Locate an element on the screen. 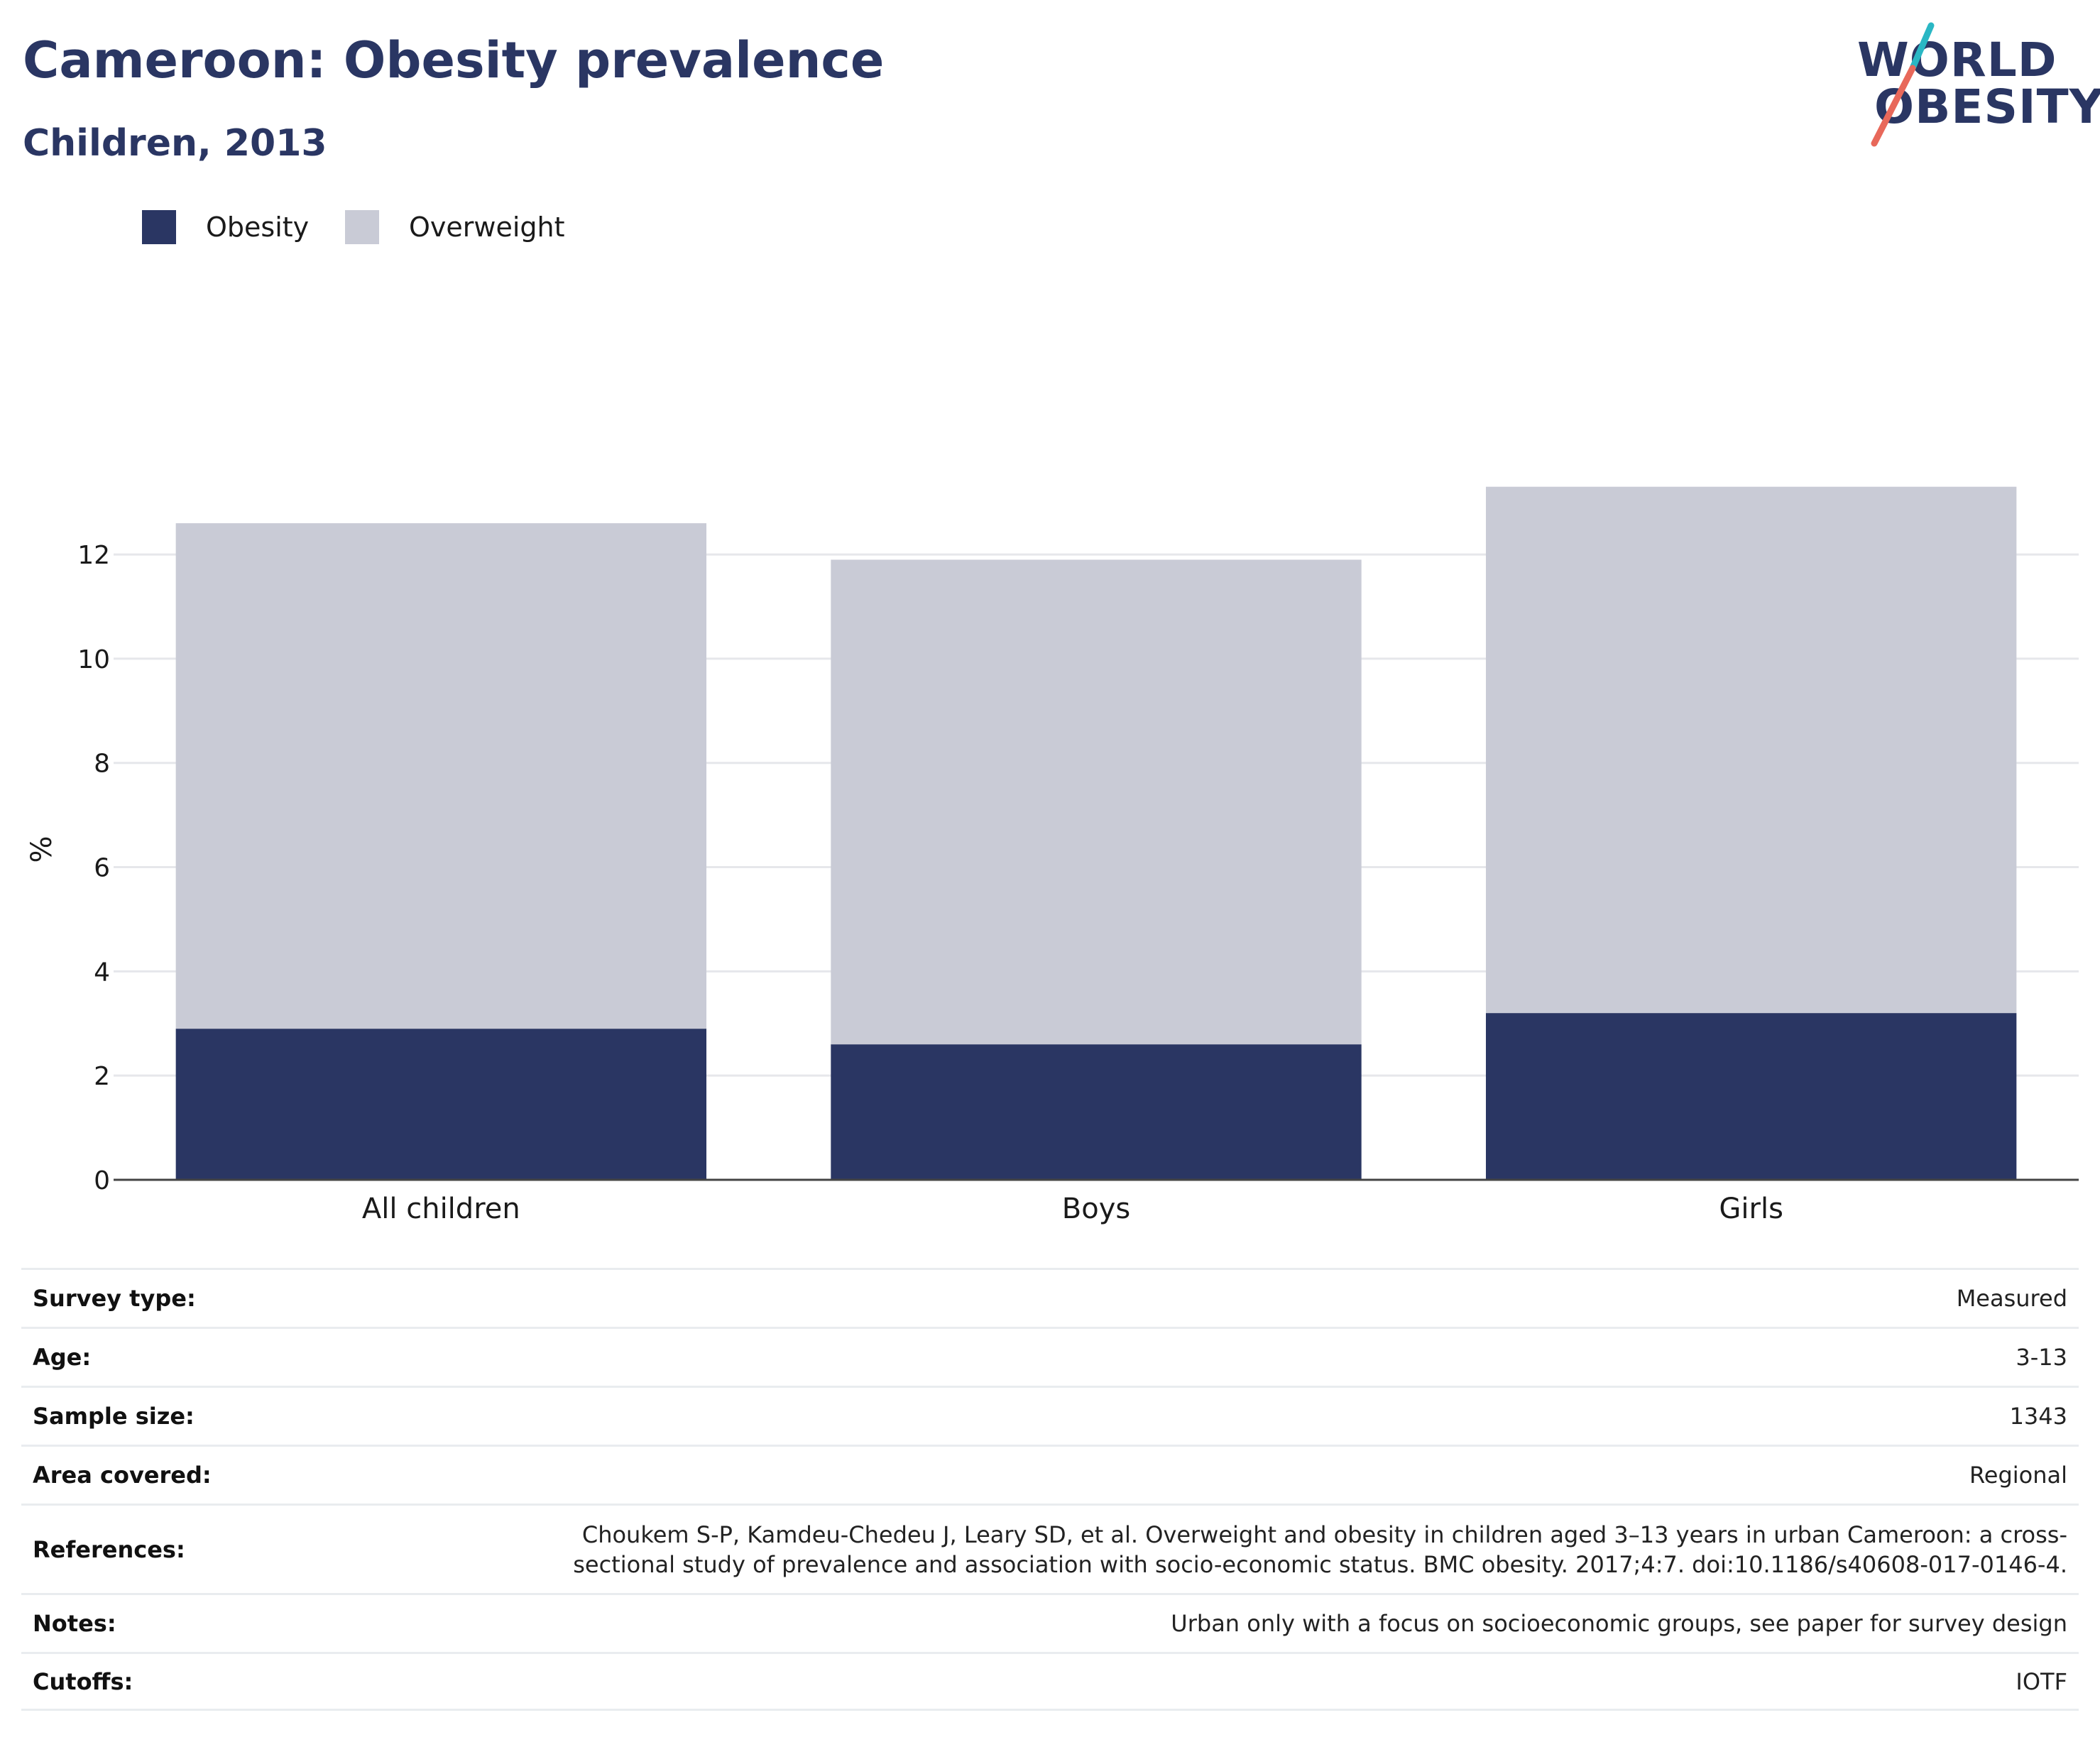  meta-row: Area covered: Regional is located at coordinates (1050, 1474).